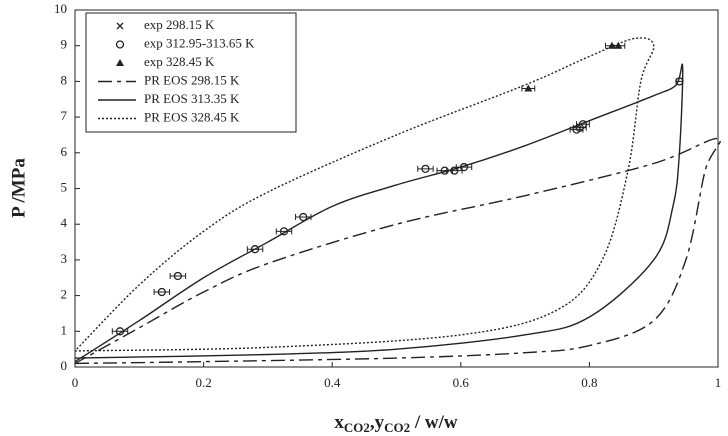 This screenshot has height=436, width=728. I want to click on x-tick-label: 1, so click(718, 382).